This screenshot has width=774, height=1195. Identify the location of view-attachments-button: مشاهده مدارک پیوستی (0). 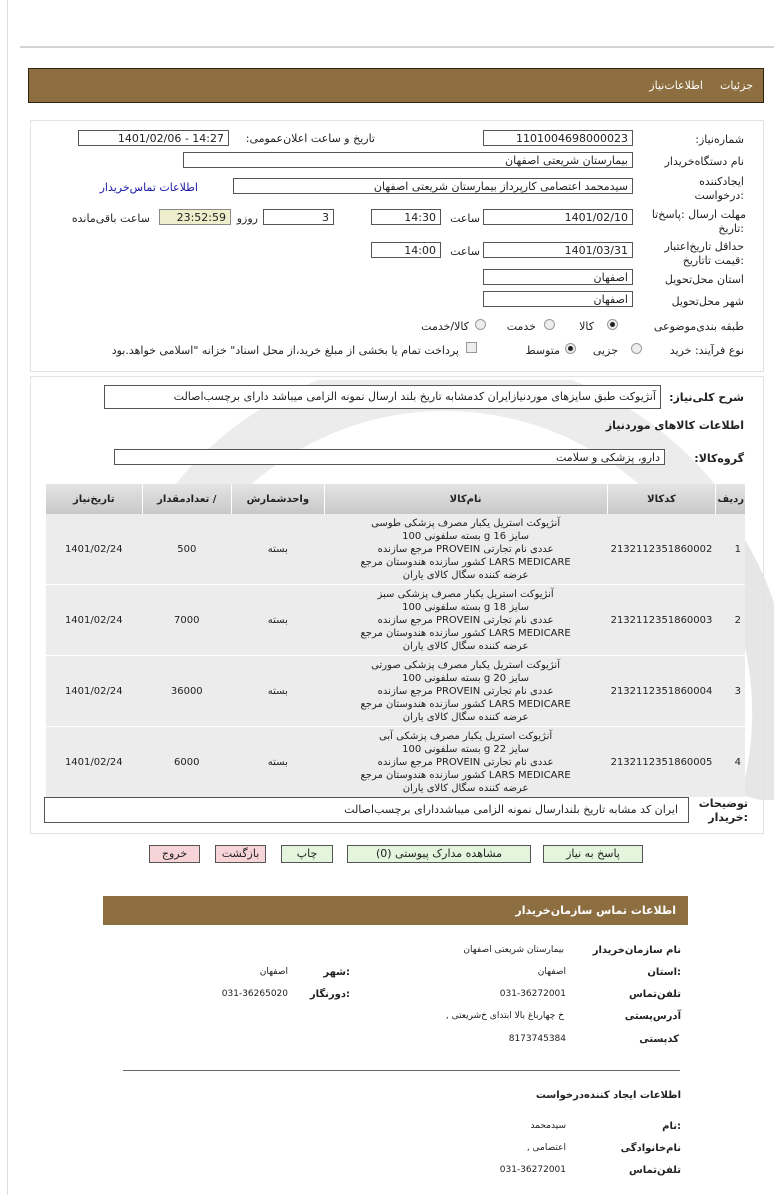
(439, 854).